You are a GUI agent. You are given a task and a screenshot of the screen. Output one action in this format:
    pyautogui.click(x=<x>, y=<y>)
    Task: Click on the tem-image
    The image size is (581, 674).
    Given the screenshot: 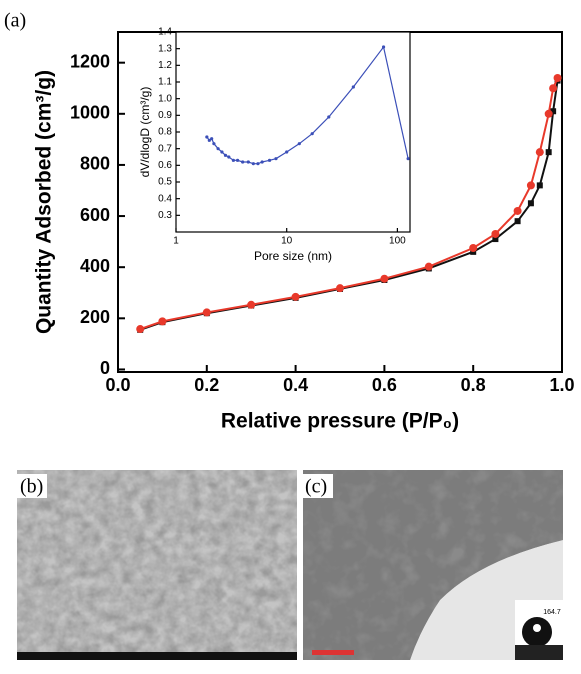 What is the action you would take?
    pyautogui.click(x=433, y=565)
    